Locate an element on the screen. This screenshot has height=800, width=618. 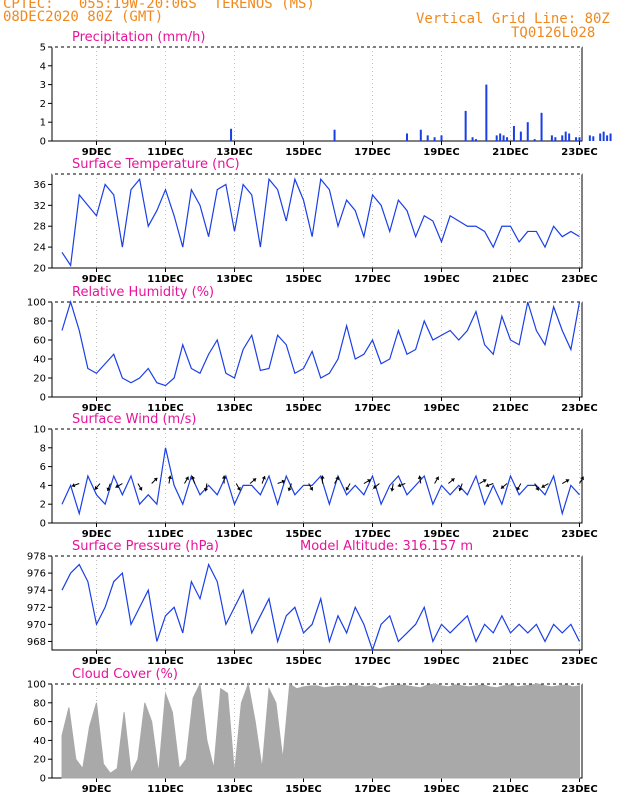
temp-xtick-label: 11DEC is located at coordinates (165, 279).